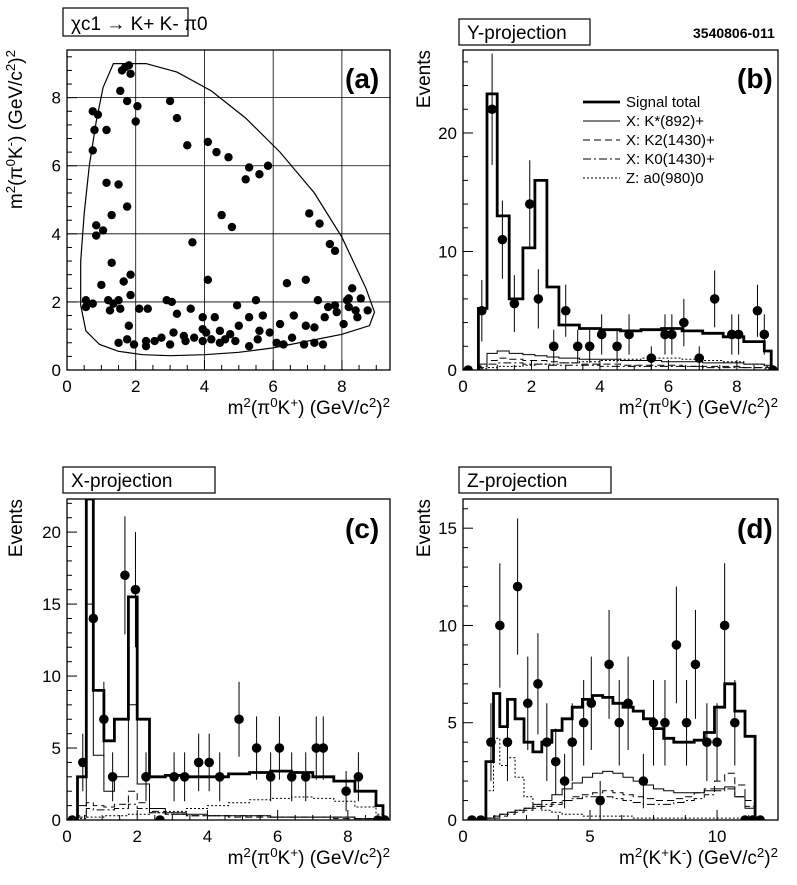  Describe the element at coordinates (620, 659) in the screenshot. I see `plot-frame-d` at that location.